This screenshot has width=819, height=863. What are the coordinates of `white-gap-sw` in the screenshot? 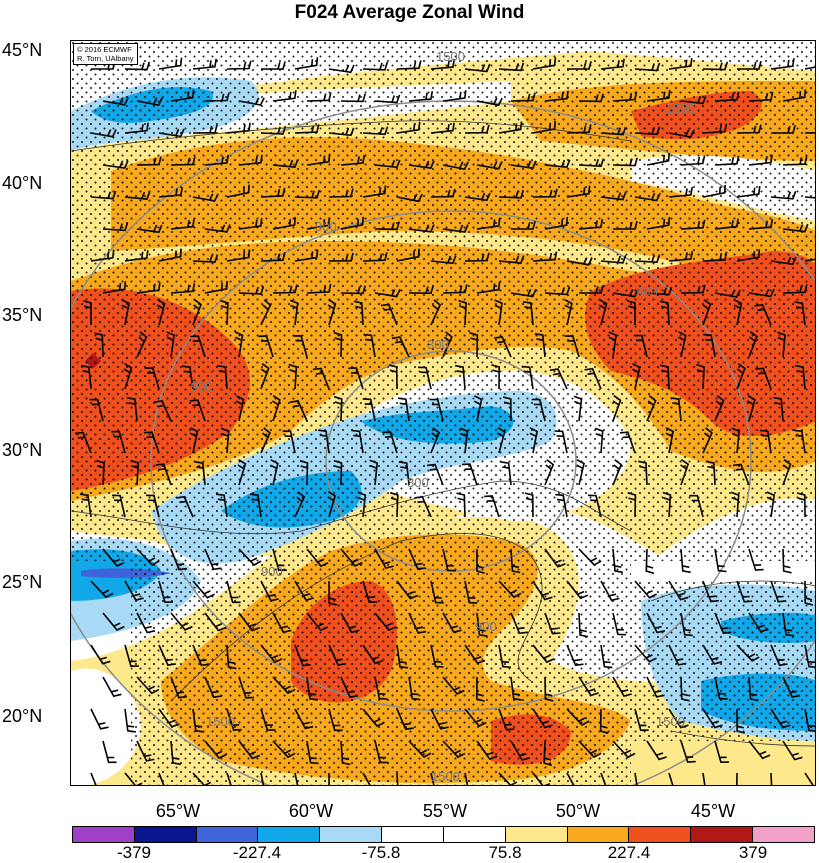 It's located at (106, 726).